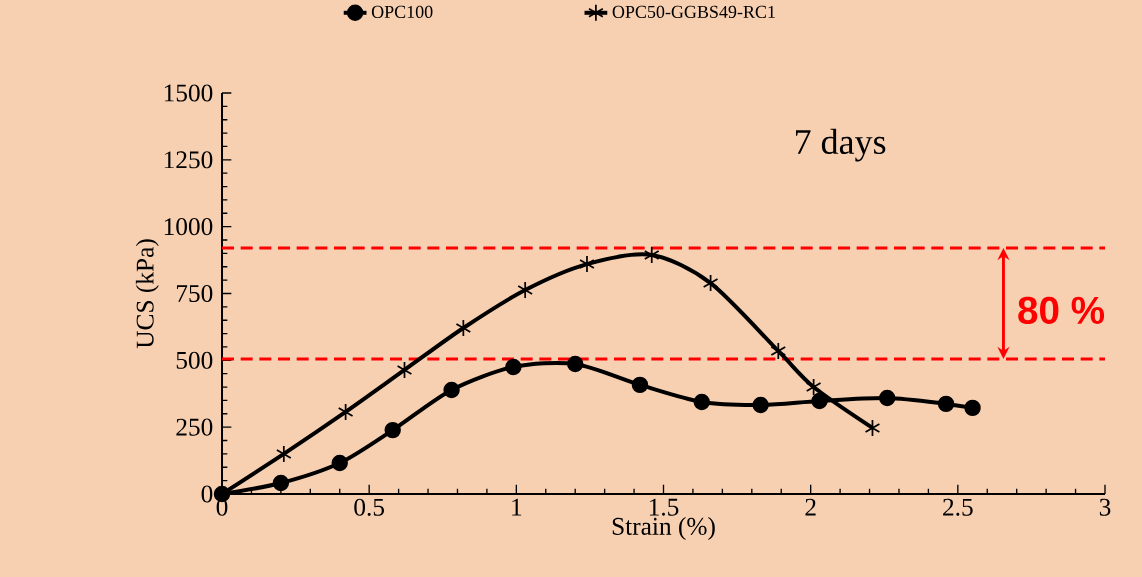 The height and width of the screenshot is (577, 1142). What do you see at coordinates (958, 507) in the screenshot?
I see `x-tick-label: 2.5` at bounding box center [958, 507].